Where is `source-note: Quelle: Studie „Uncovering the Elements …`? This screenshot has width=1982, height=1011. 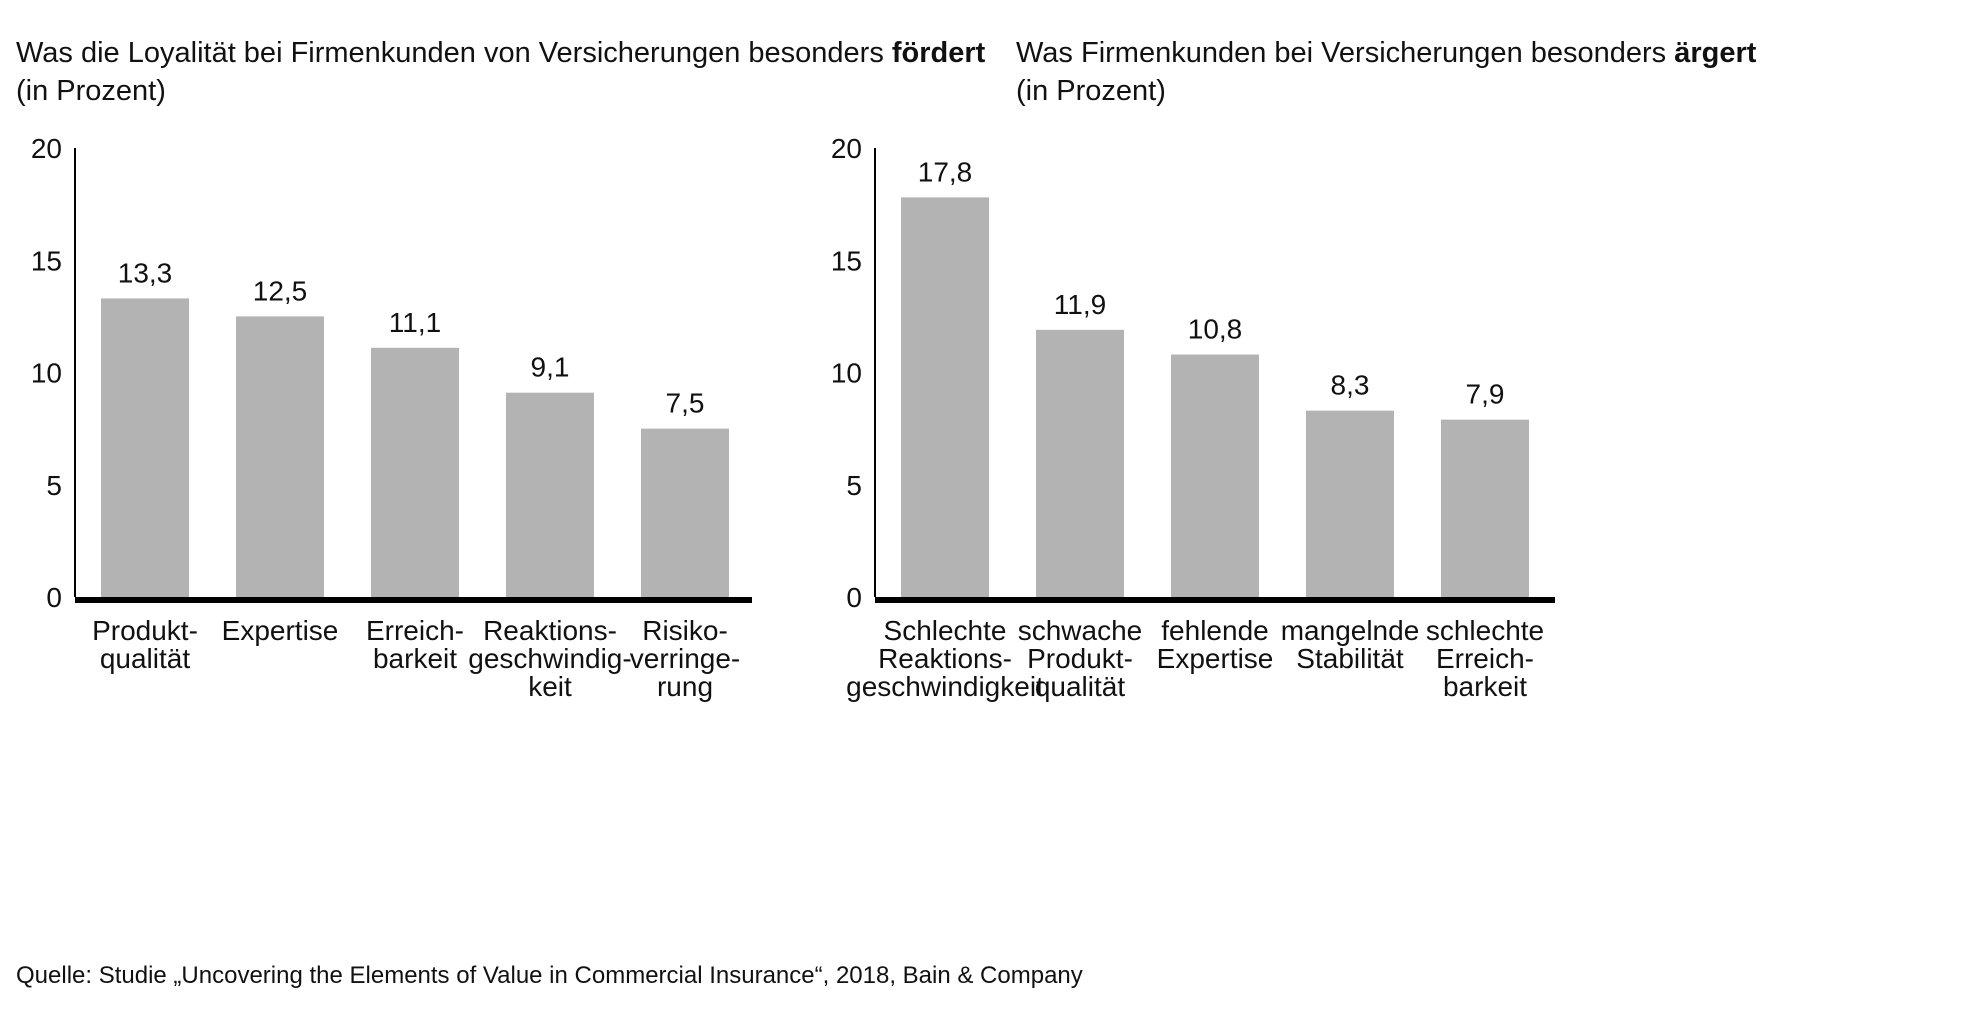
source-note: Quelle: Studie „Uncovering the Elements … is located at coordinates (549, 975).